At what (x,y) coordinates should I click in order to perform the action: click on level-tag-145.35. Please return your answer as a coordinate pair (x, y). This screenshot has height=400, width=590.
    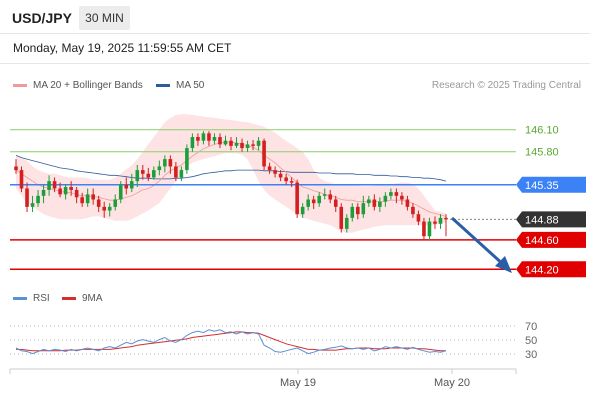
    Looking at the image, I should click on (551, 184).